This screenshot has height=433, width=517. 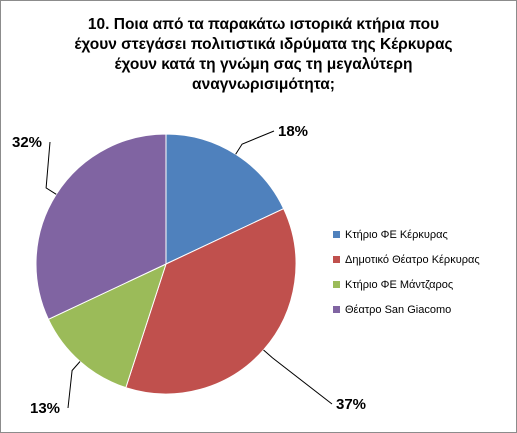 I want to click on legend-label-0: Κτήριο ΦΕ Κέρκυρας, so click(x=396, y=234).